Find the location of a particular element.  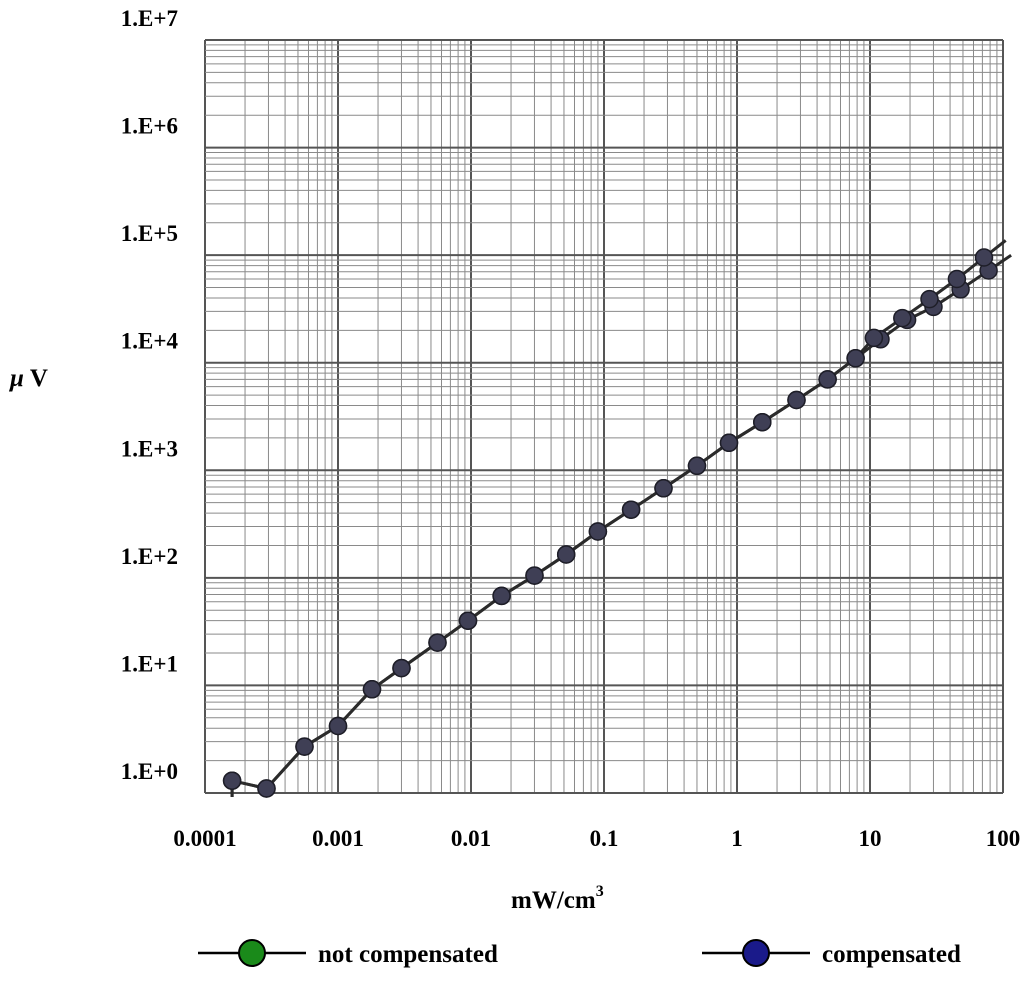

x-tick-label: 0.1 is located at coordinates (604, 838).